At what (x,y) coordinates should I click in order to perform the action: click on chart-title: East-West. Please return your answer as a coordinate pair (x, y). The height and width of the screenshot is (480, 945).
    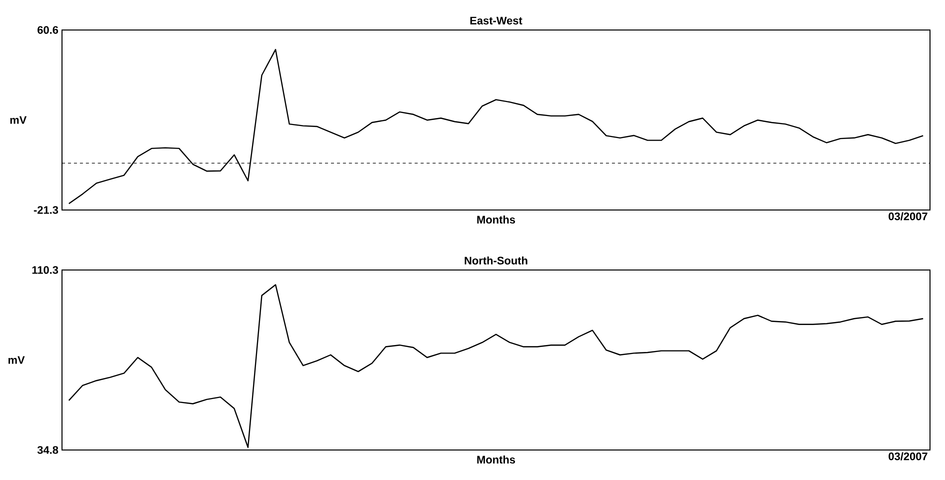
    Looking at the image, I should click on (496, 20).